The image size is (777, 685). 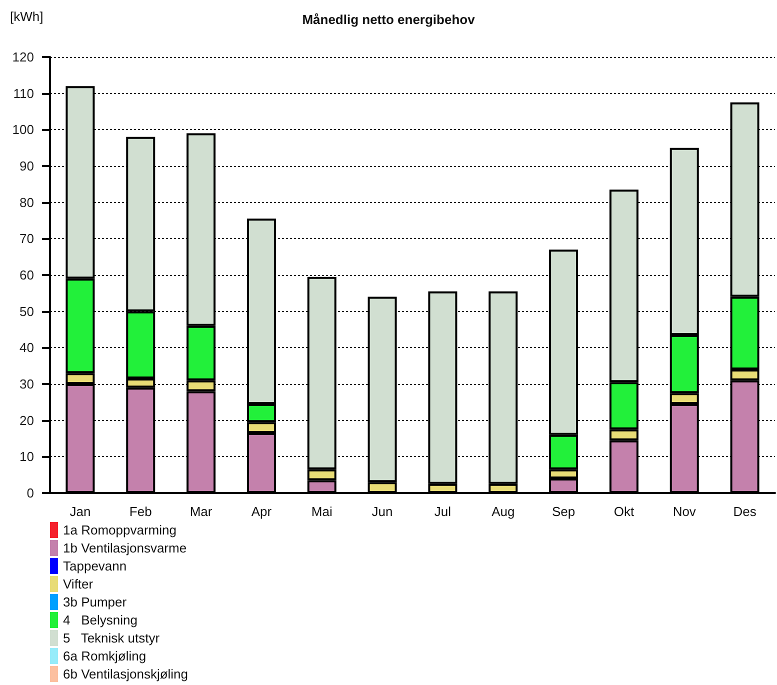 What do you see at coordinates (27, 238) in the screenshot?
I see `y-tick-label: 70` at bounding box center [27, 238].